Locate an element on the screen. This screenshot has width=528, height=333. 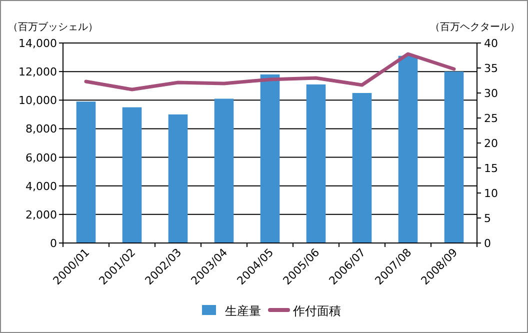
y-tick-label: 4,000 is located at coordinates (41, 186).